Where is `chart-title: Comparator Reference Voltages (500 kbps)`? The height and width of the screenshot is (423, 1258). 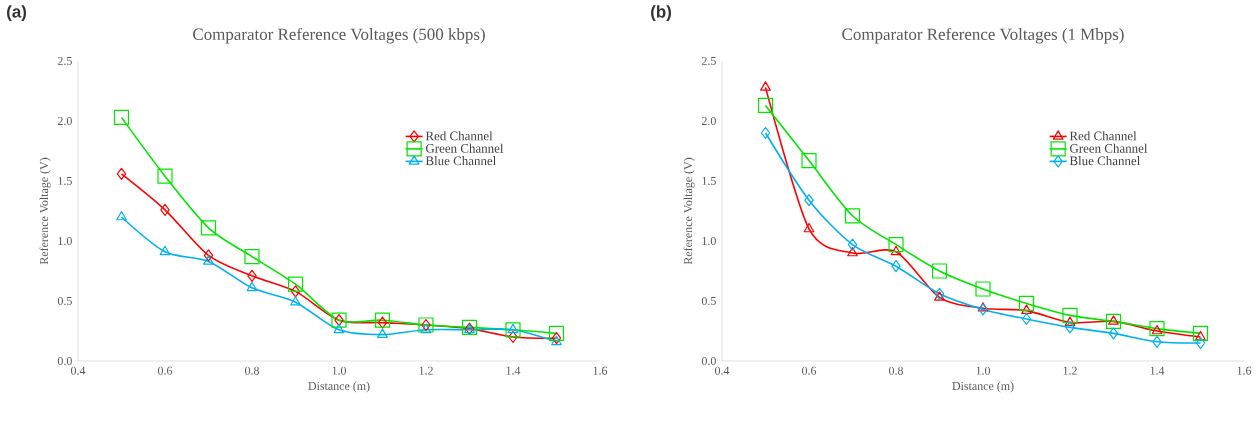
chart-title: Comparator Reference Voltages (500 kbps) is located at coordinates (339, 35).